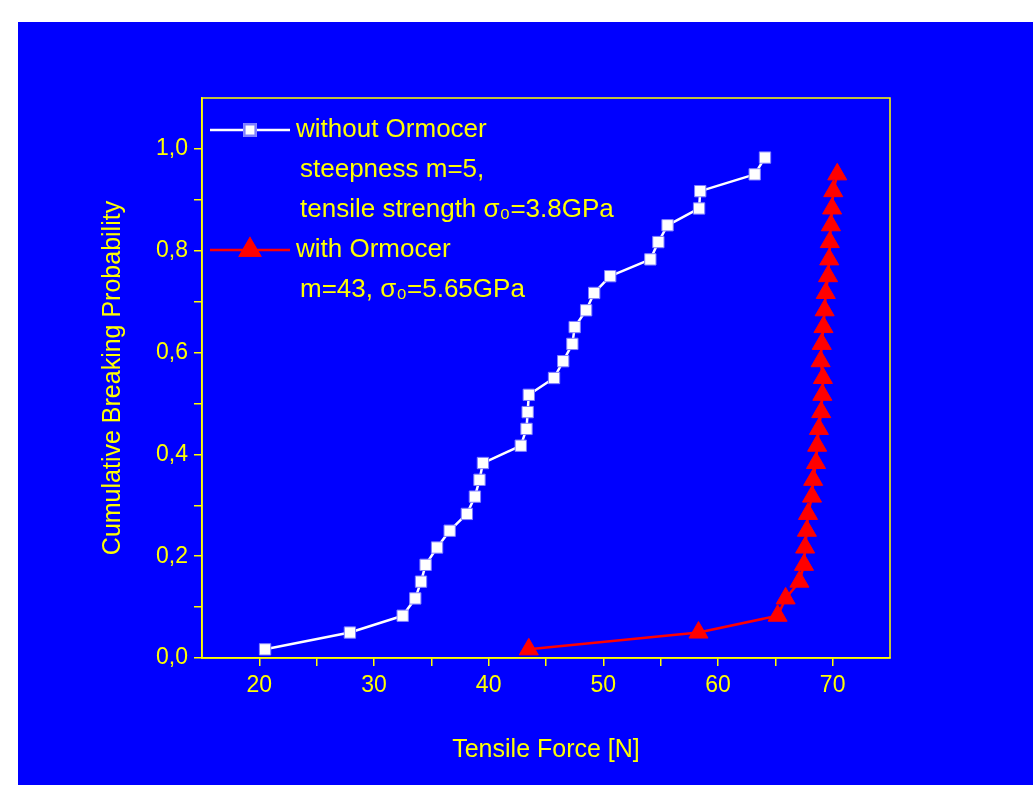 The height and width of the screenshot is (785, 1033). What do you see at coordinates (172, 249) in the screenshot?
I see `y-tick-label: 0,8` at bounding box center [172, 249].